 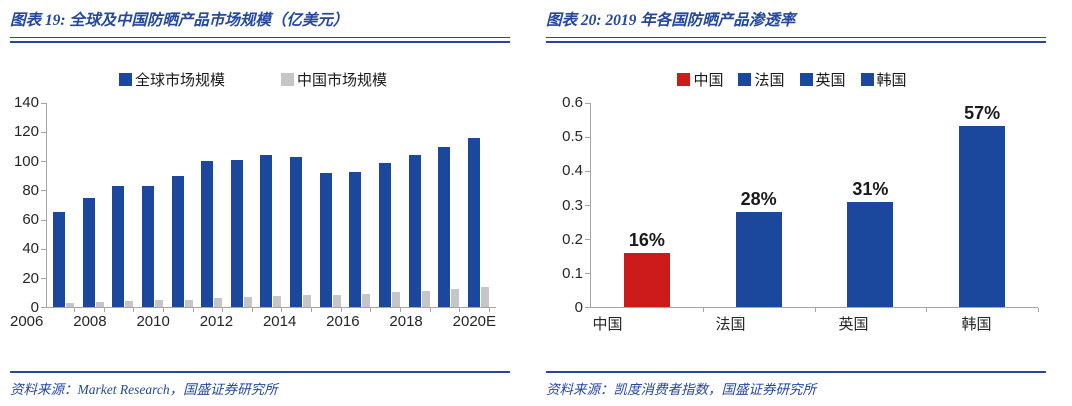 I want to click on figure-20-title: 图表 20: 2019 年各国防晒产品渗透率, so click(x=671, y=20).